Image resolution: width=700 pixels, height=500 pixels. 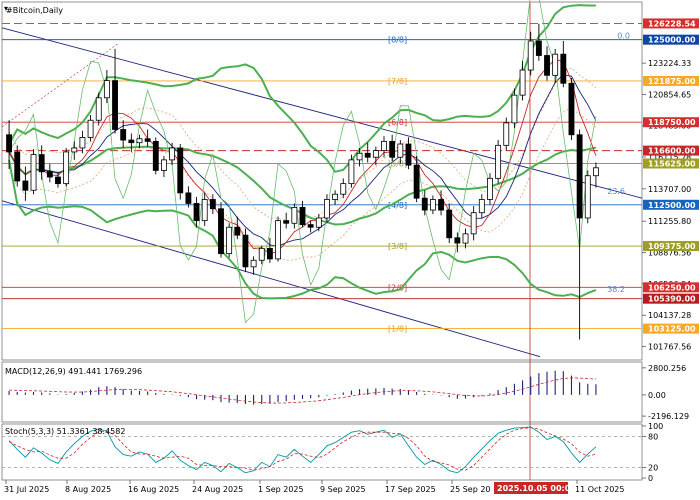 What do you see at coordinates (88, 489) in the screenshot?
I see `time-tick-label: 8 Aug 2025` at bounding box center [88, 489].